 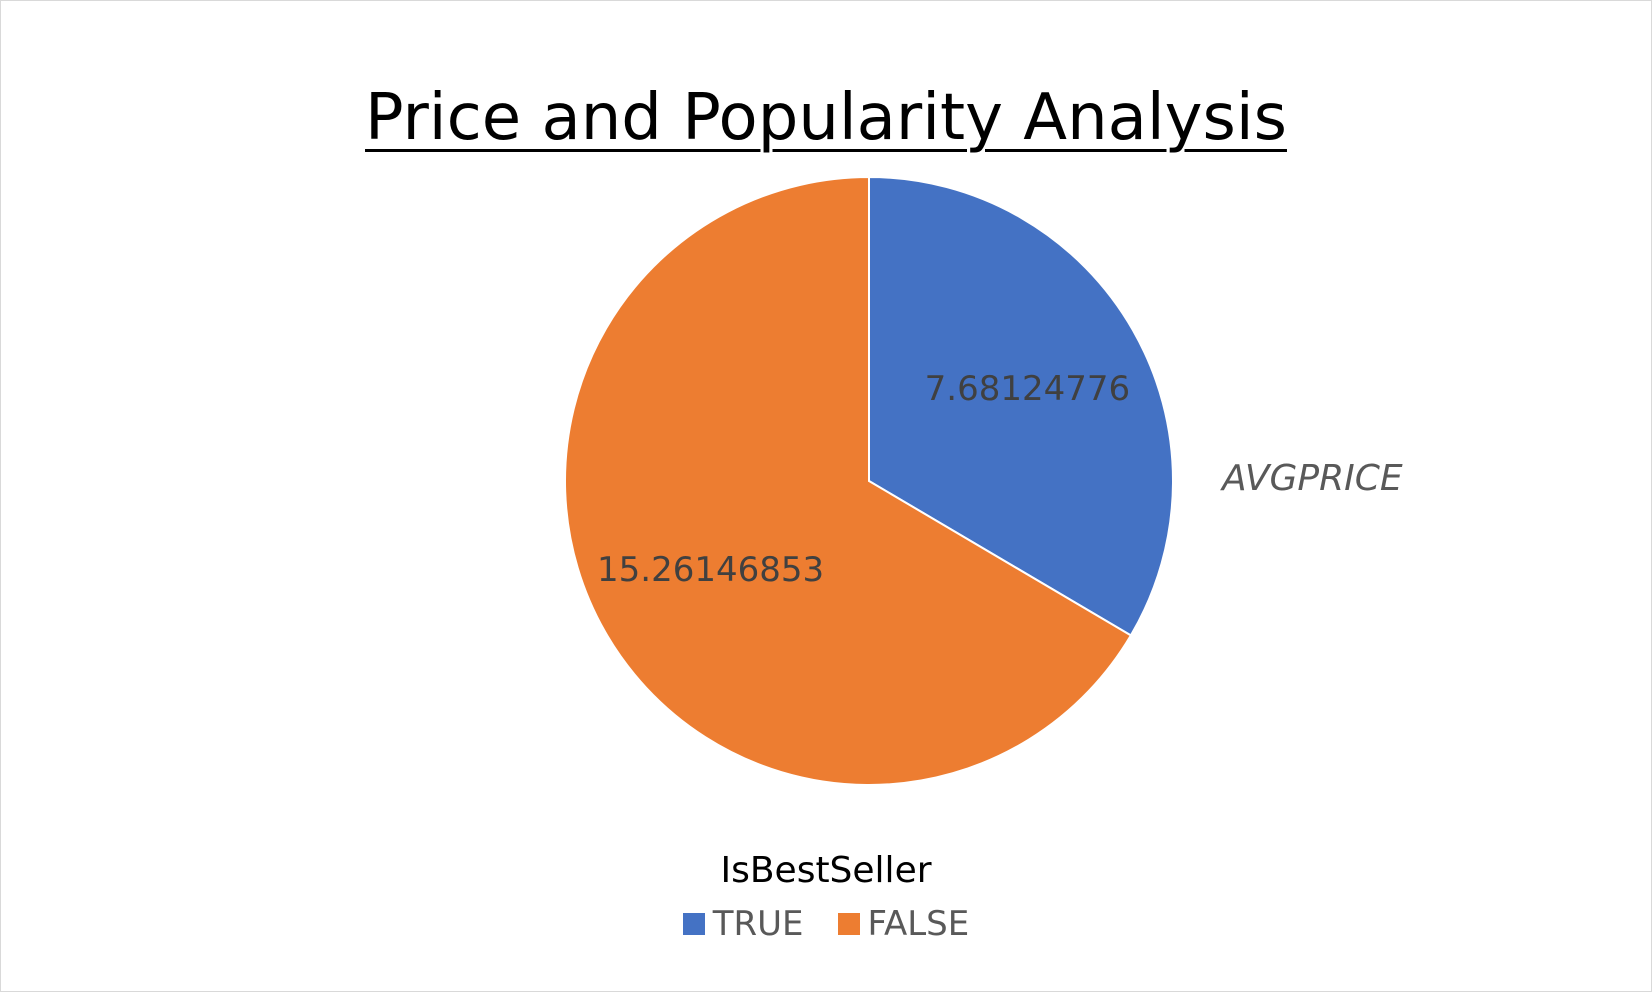 What do you see at coordinates (918, 924) in the screenshot?
I see `legend-label-false: FALSE` at bounding box center [918, 924].